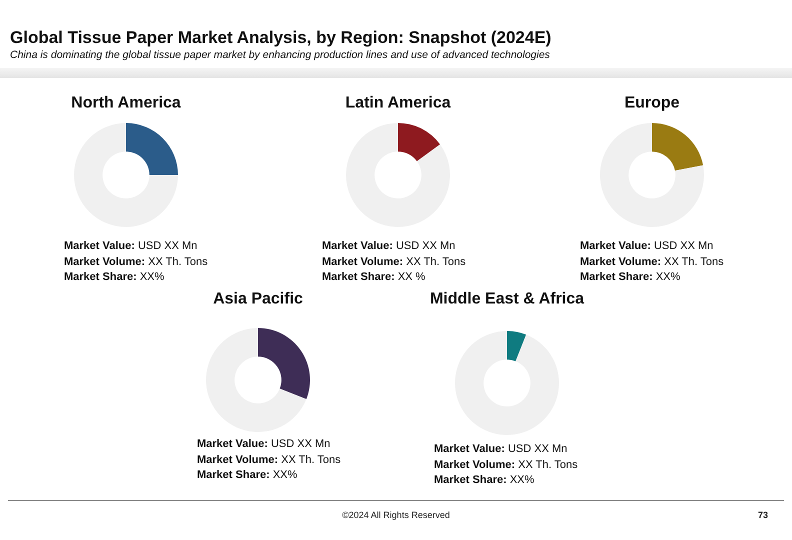  I want to click on text: Market Share: XX %, so click(374, 277).